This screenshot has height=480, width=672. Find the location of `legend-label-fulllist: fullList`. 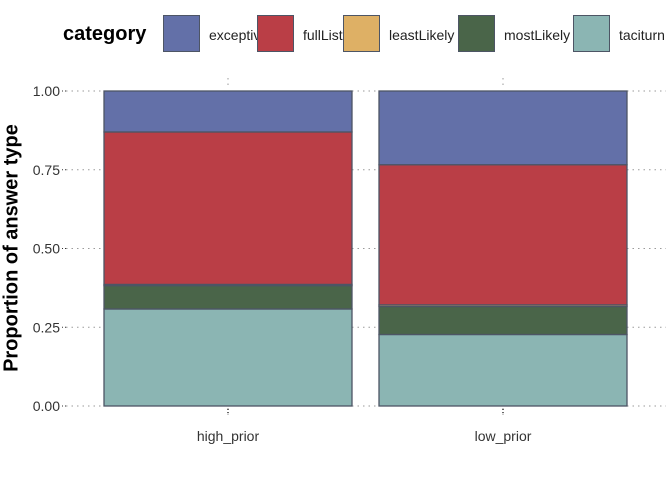

legend-label-fulllist: fullList is located at coordinates (323, 35).